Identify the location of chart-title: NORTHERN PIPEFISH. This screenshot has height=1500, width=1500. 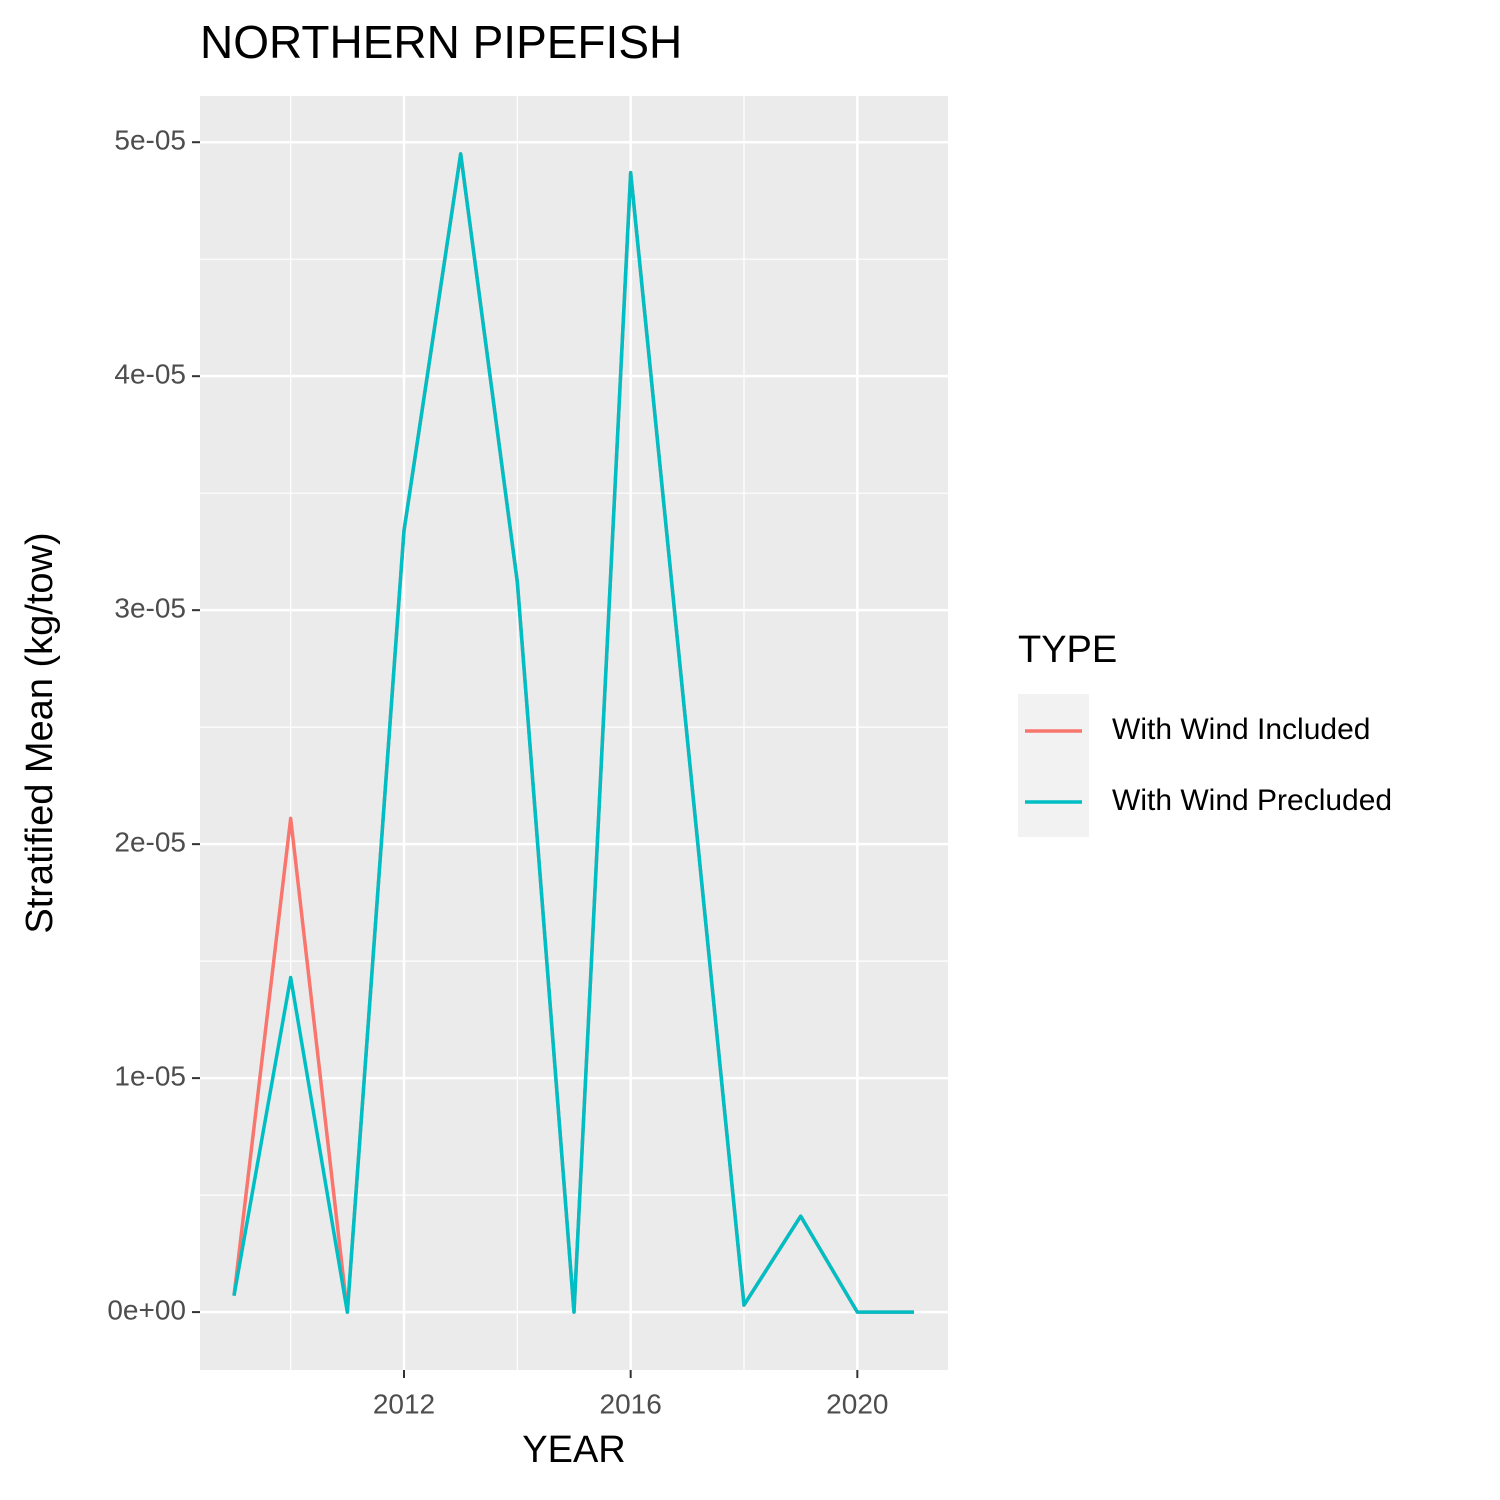
(441, 42).